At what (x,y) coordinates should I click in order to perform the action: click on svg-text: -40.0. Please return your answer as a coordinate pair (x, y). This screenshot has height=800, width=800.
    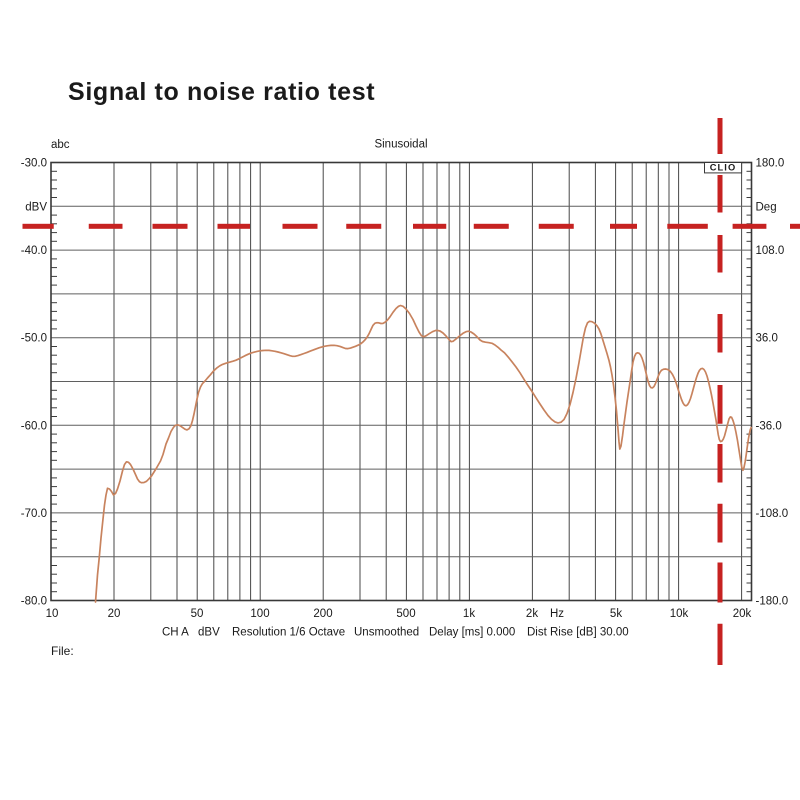
    Looking at the image, I should click on (34, 251).